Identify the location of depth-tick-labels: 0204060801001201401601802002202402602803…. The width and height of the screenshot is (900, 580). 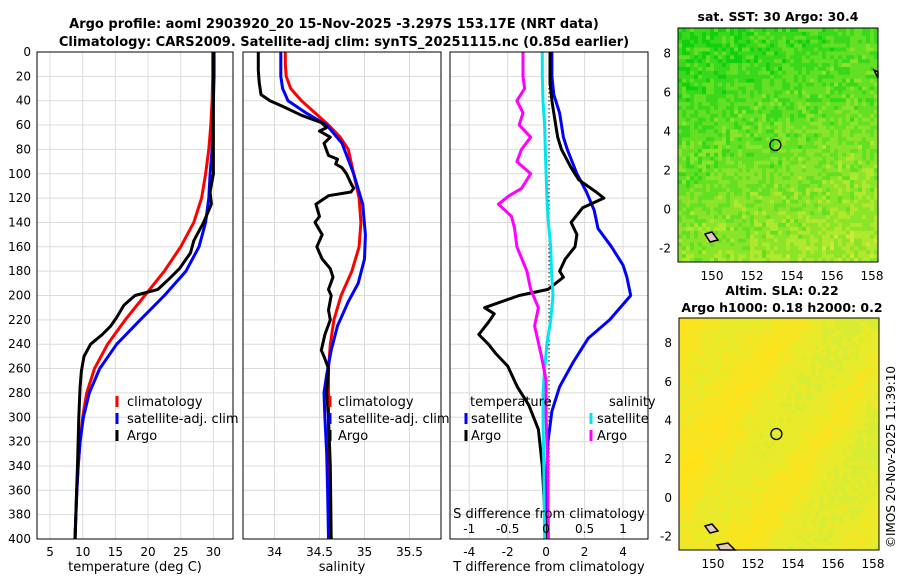
(19, 295).